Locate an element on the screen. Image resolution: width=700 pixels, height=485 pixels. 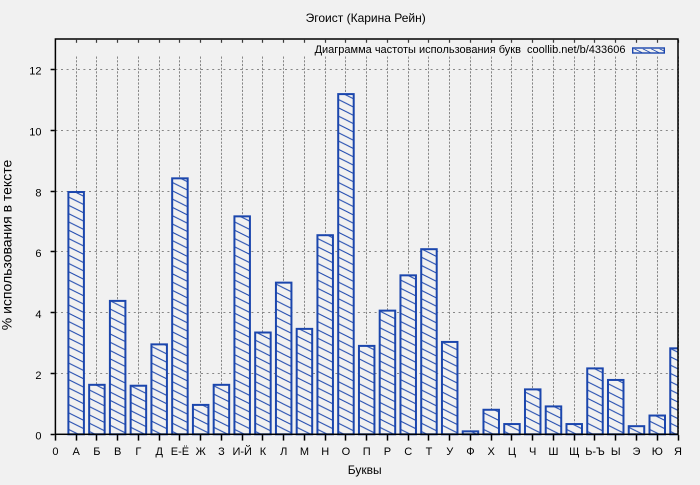
svg-text: Э is located at coordinates (637, 452).